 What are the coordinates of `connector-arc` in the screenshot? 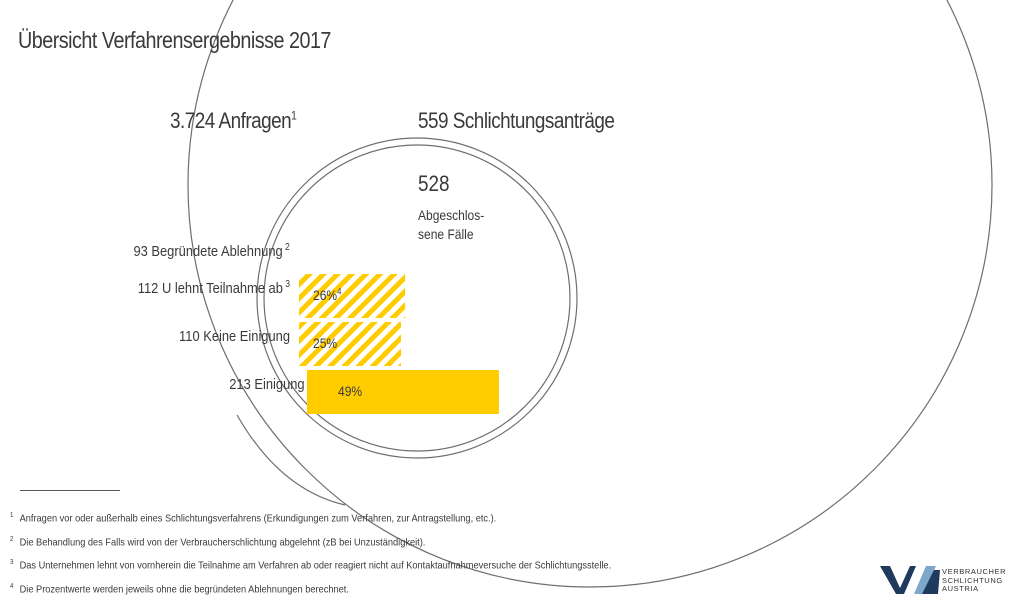 It's located at (291, 460).